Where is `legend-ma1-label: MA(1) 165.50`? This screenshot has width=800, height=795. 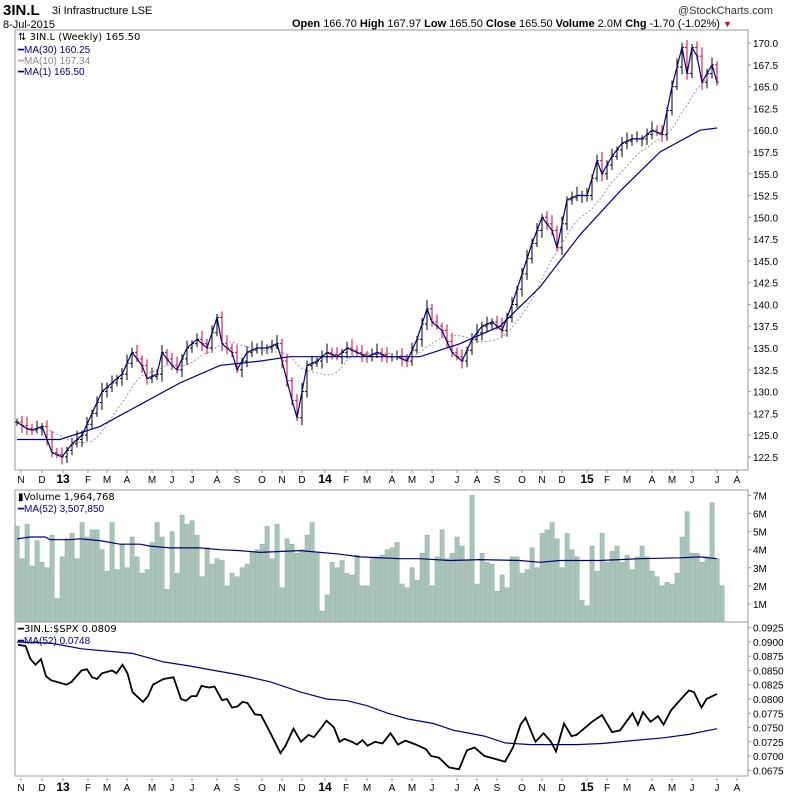
legend-ma1-label: MA(1) 165.50 is located at coordinates (54, 72).